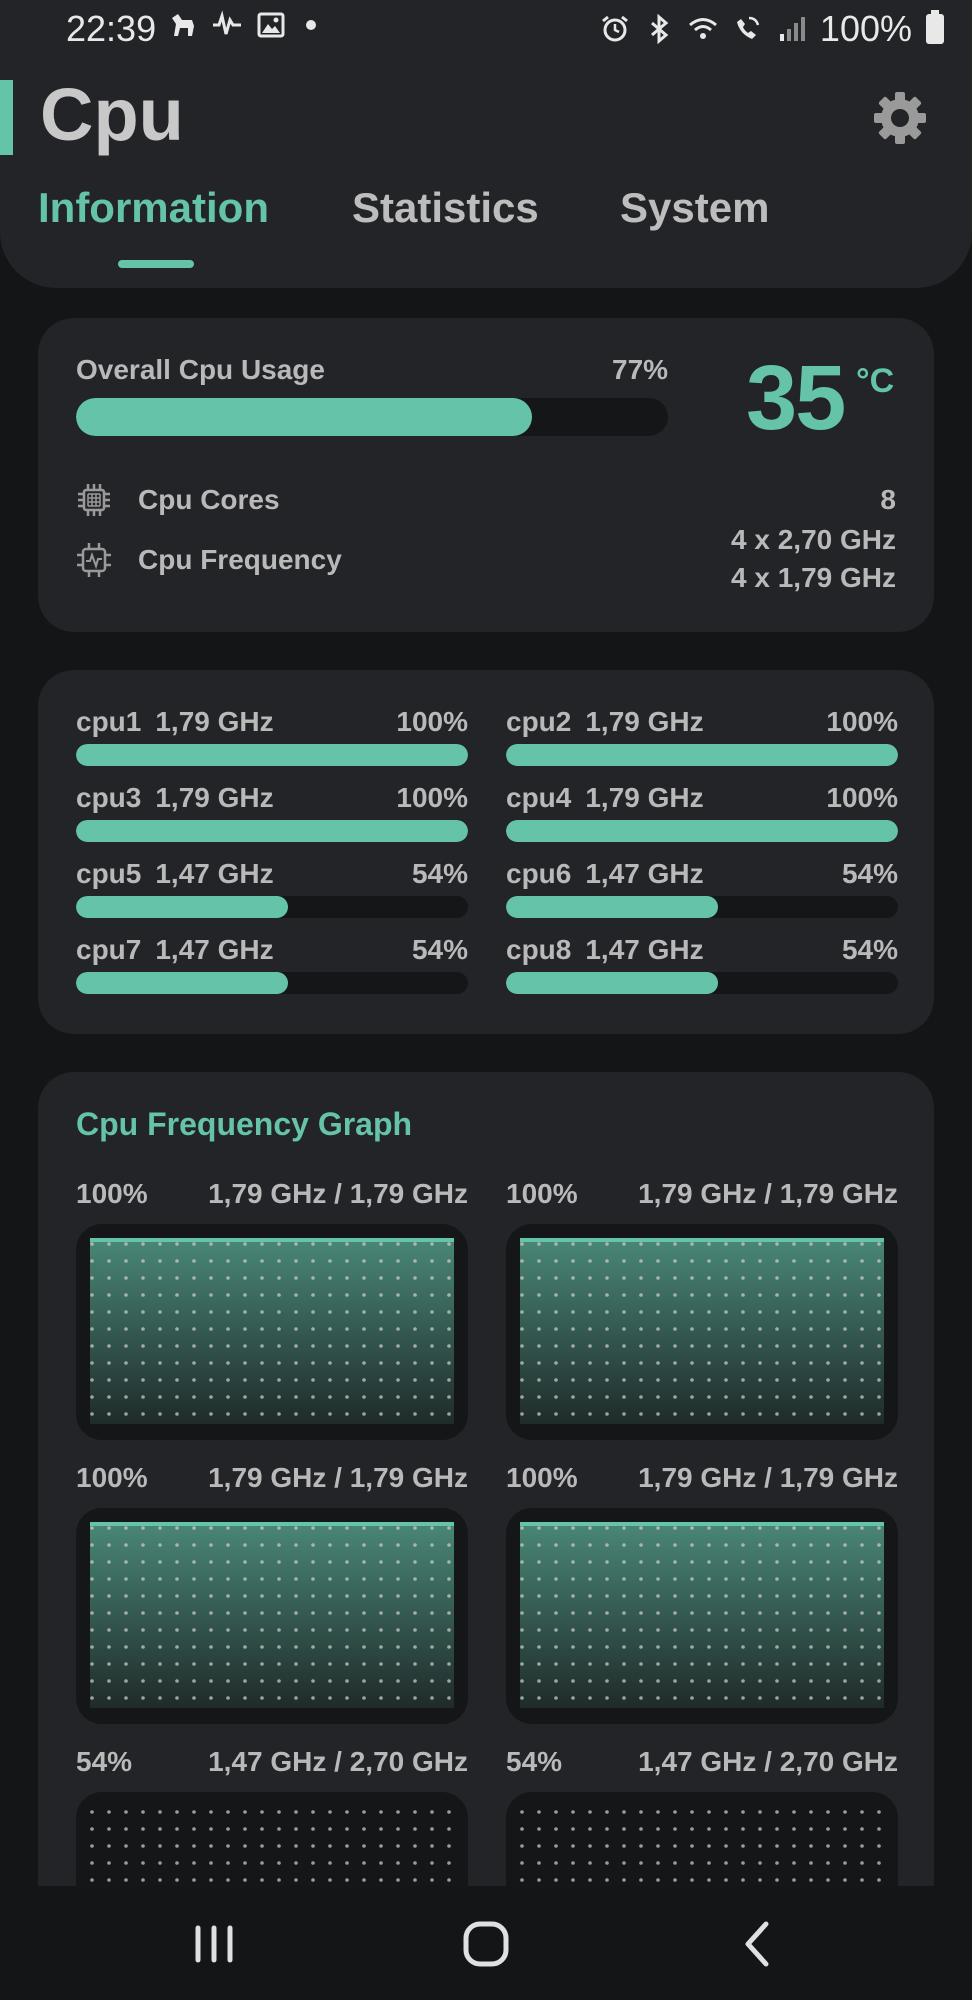 The image size is (972, 2000). I want to click on tab-system: System, so click(695, 207).